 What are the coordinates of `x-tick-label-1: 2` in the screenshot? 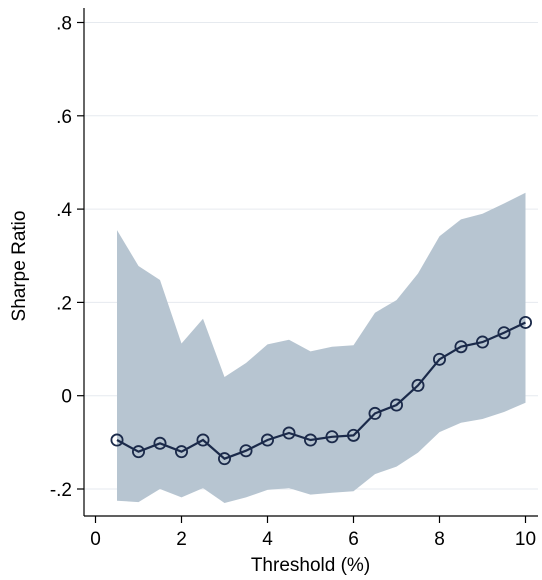 It's located at (181, 539).